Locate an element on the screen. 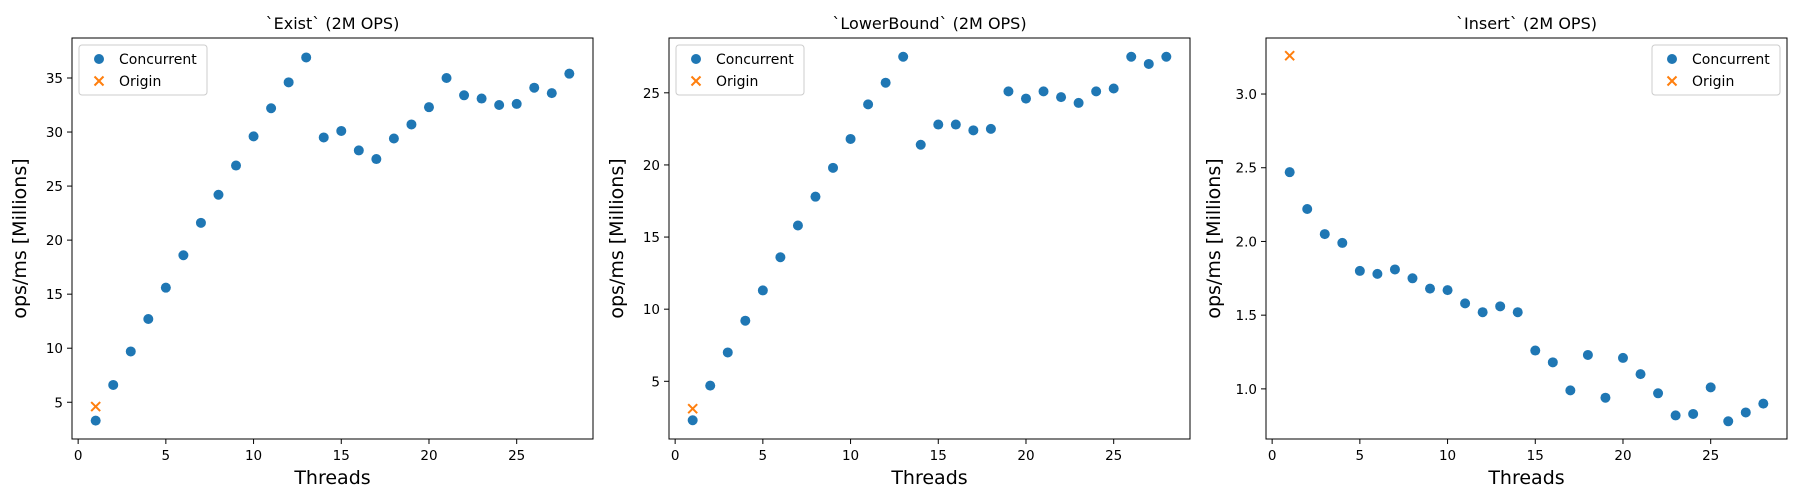 The width and height of the screenshot is (1800, 500). chart-title: `Insert` (2M OPS) is located at coordinates (1526, 23).